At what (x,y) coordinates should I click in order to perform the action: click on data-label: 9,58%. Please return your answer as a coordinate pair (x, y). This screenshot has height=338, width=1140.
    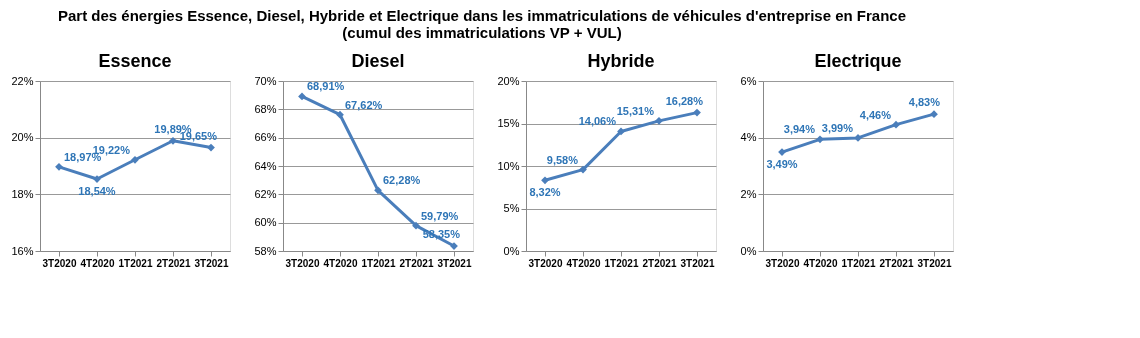
    Looking at the image, I should click on (562, 159).